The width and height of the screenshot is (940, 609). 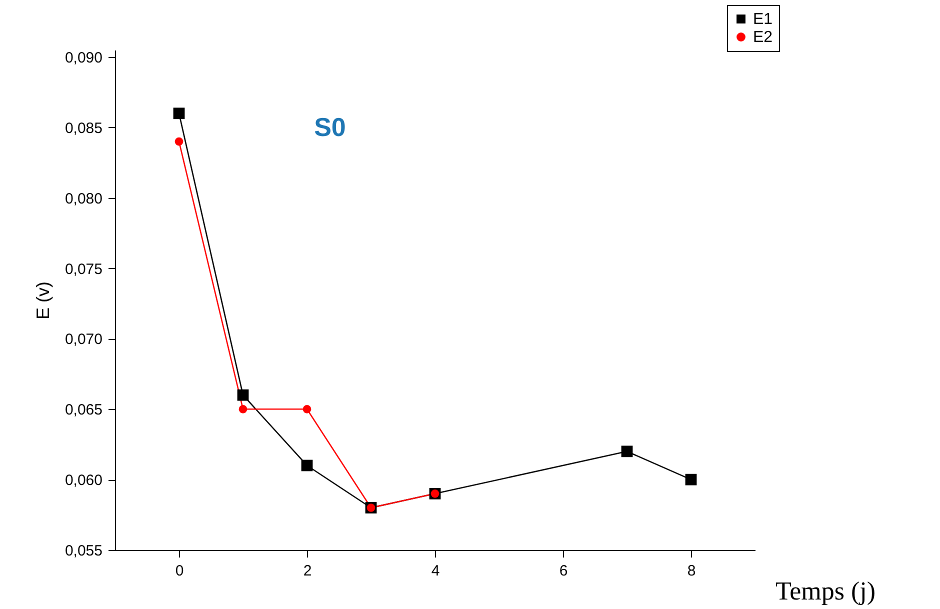 I want to click on y-tick-label: 0,065, so click(x=83, y=410).